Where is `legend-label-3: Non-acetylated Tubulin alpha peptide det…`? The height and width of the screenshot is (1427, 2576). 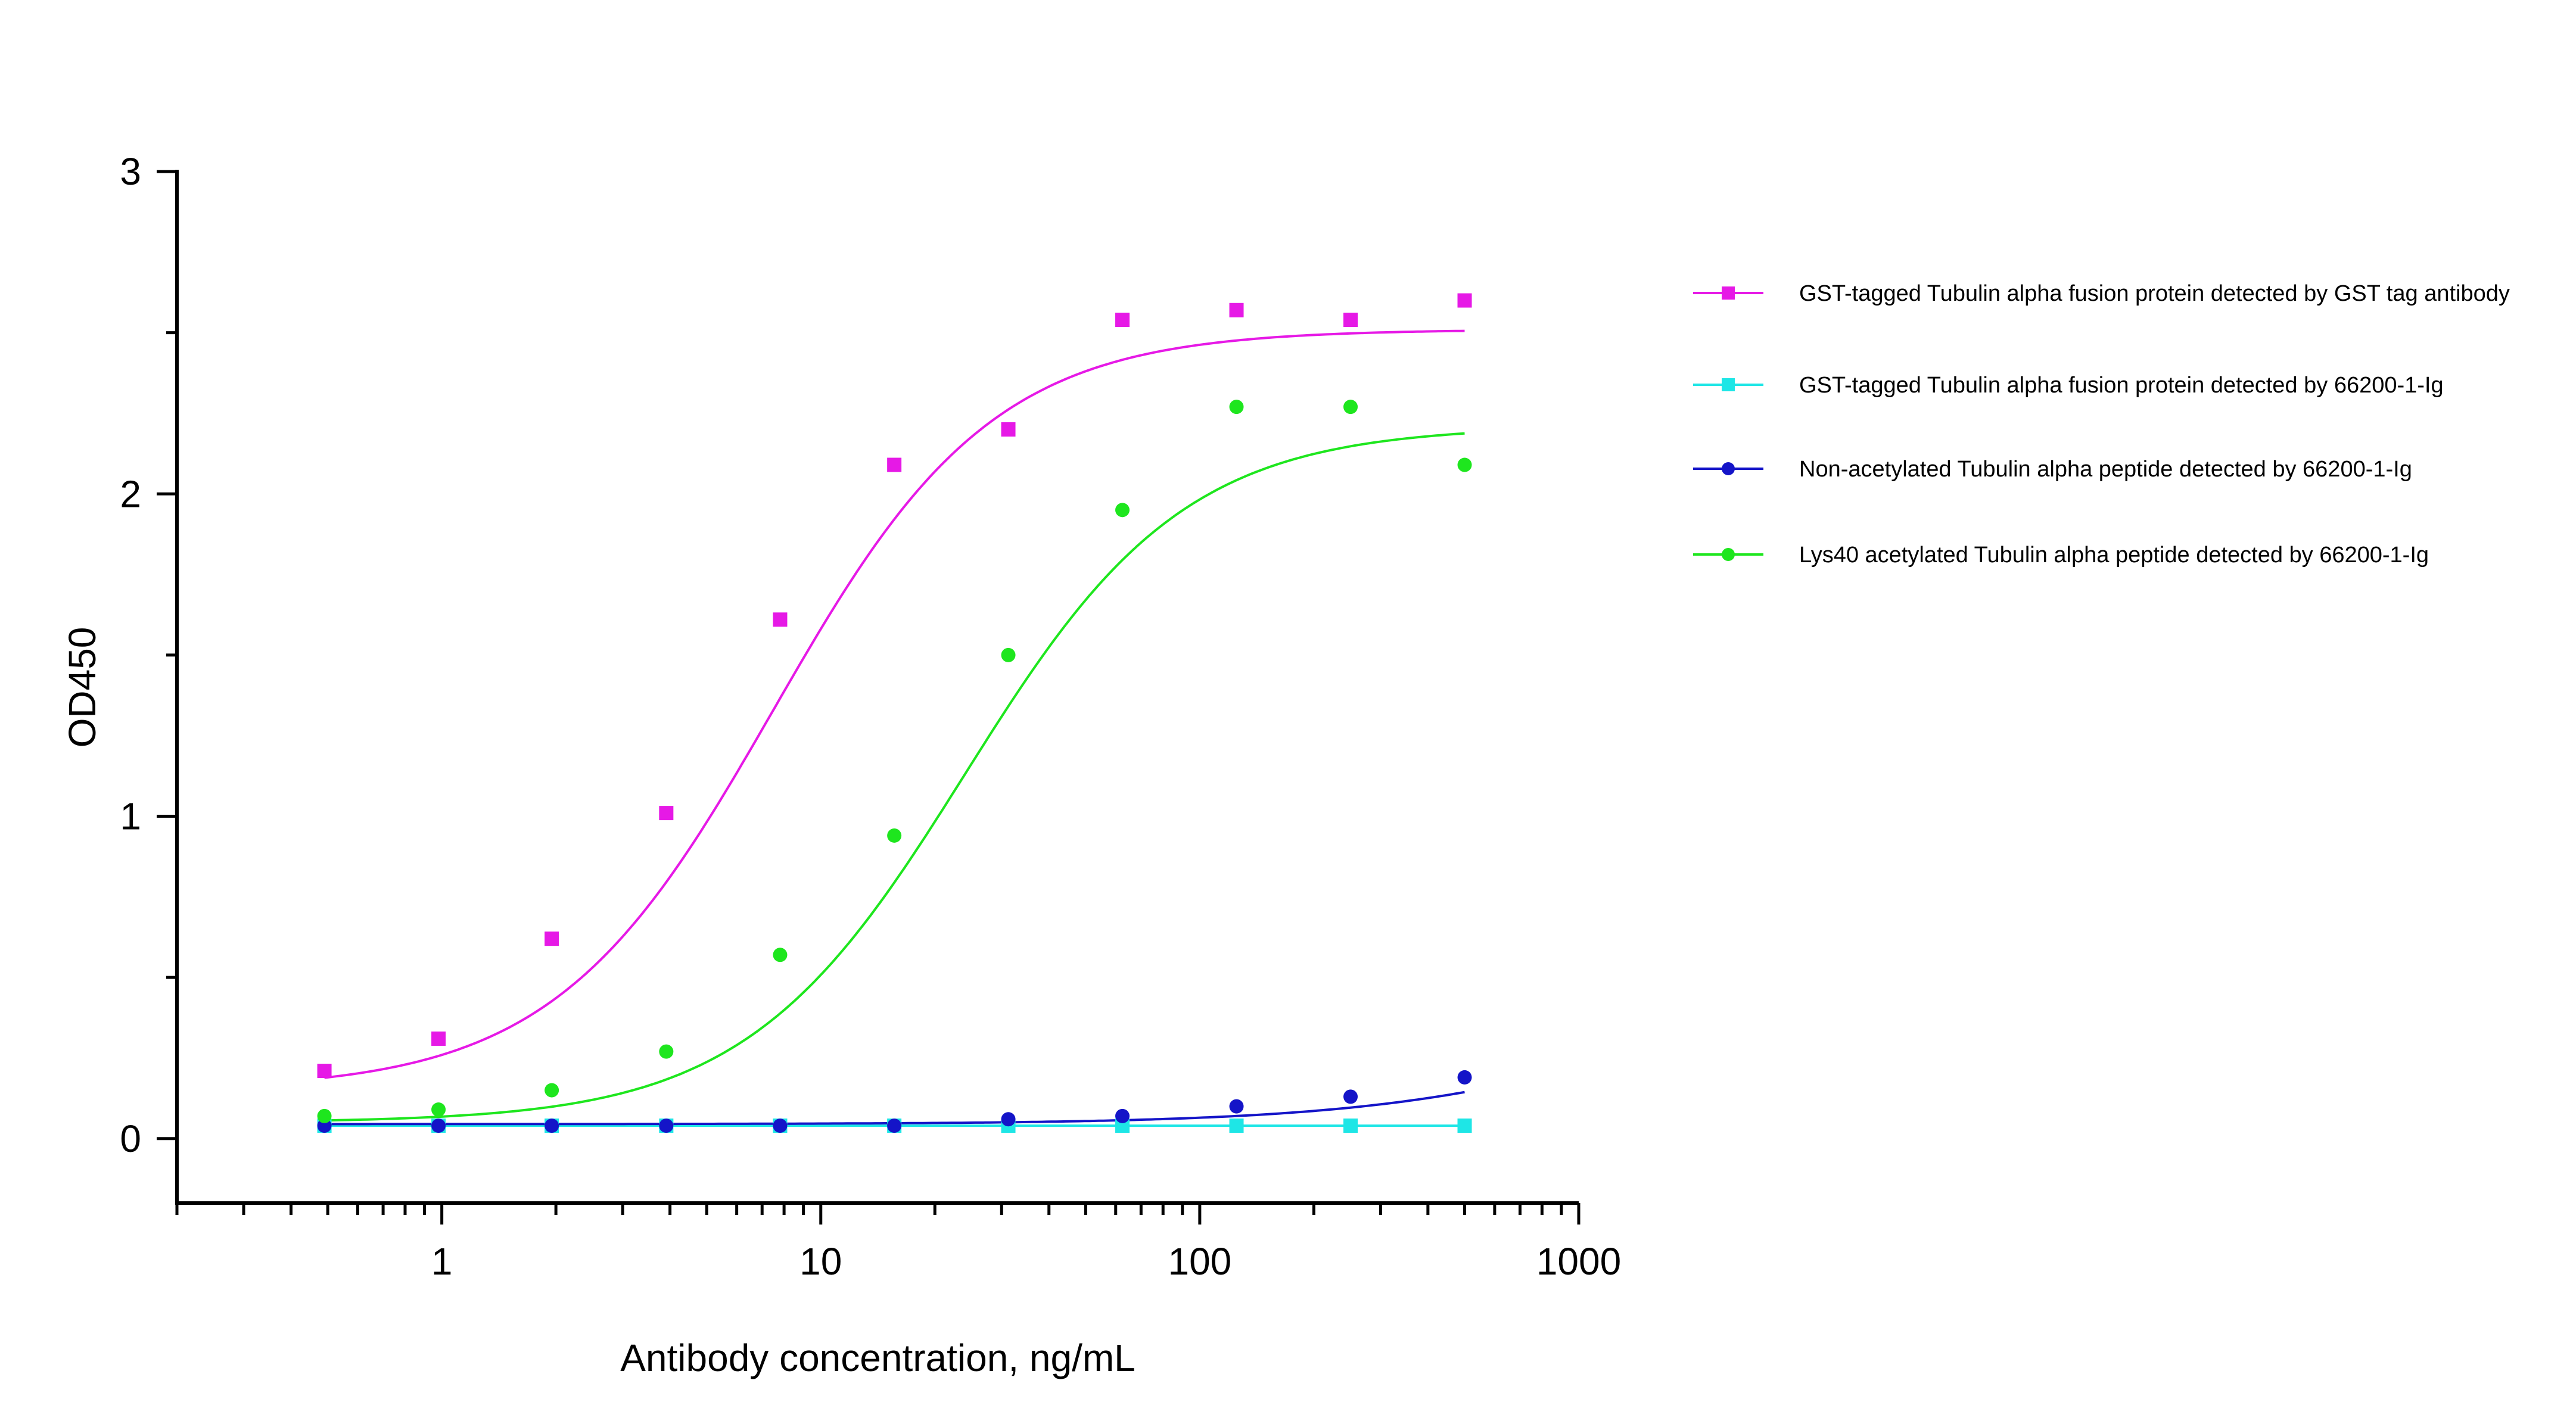 legend-label-3: Non-acetylated Tubulin alpha peptide det… is located at coordinates (2105, 469).